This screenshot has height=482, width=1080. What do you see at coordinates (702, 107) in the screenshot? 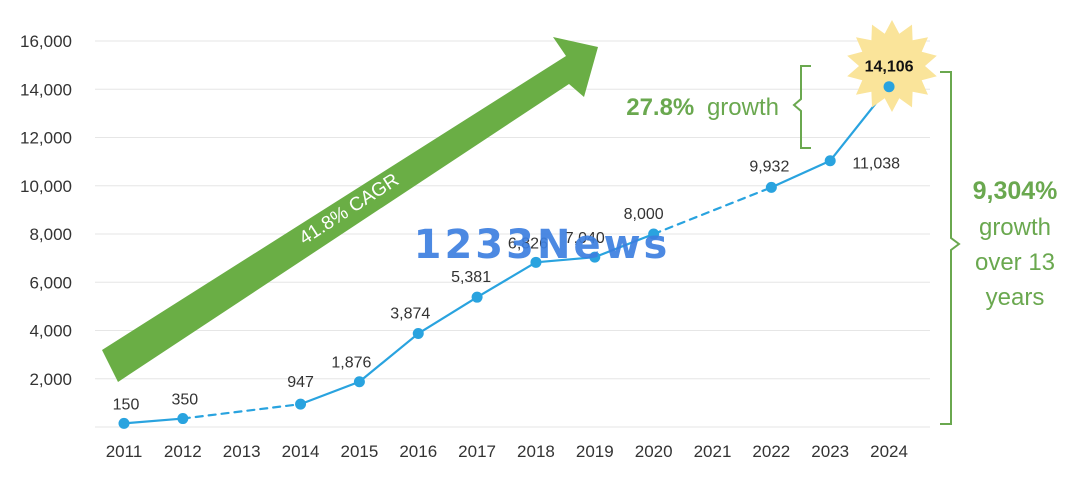
I see `recent-growth-text: 27.8% growth` at bounding box center [702, 107].